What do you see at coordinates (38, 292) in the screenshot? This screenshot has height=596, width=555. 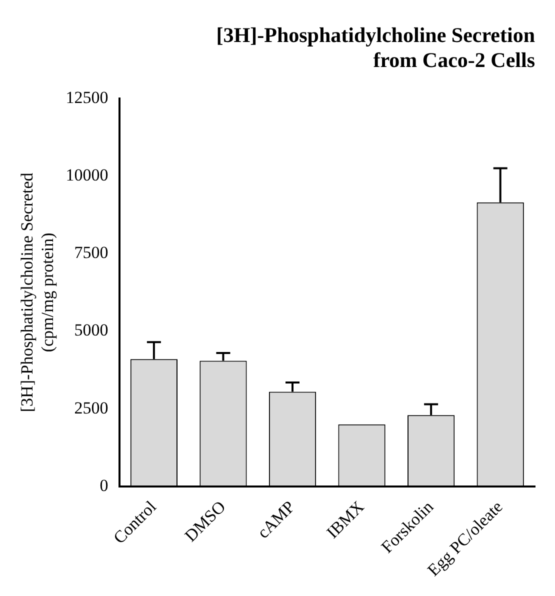 I see `y-axis-title: [3H]-Phosphatidylcholine Secreted (cpm/mg protein)` at bounding box center [38, 292].